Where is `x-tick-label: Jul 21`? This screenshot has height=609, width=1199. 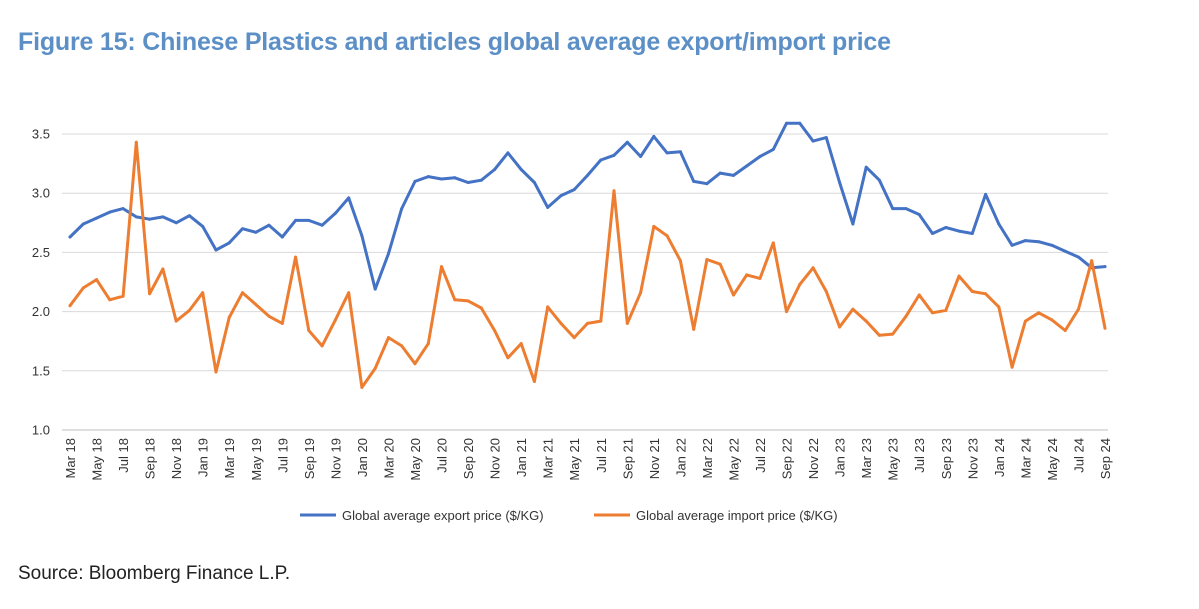
x-tick-label: Jul 21 is located at coordinates (601, 455).